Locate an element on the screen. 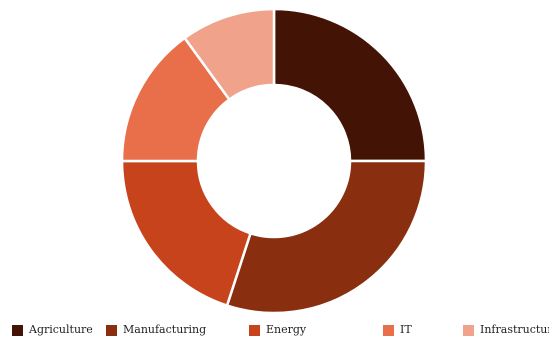 The image size is (549, 338). legend-item-energy: Energy is located at coordinates (277, 330).